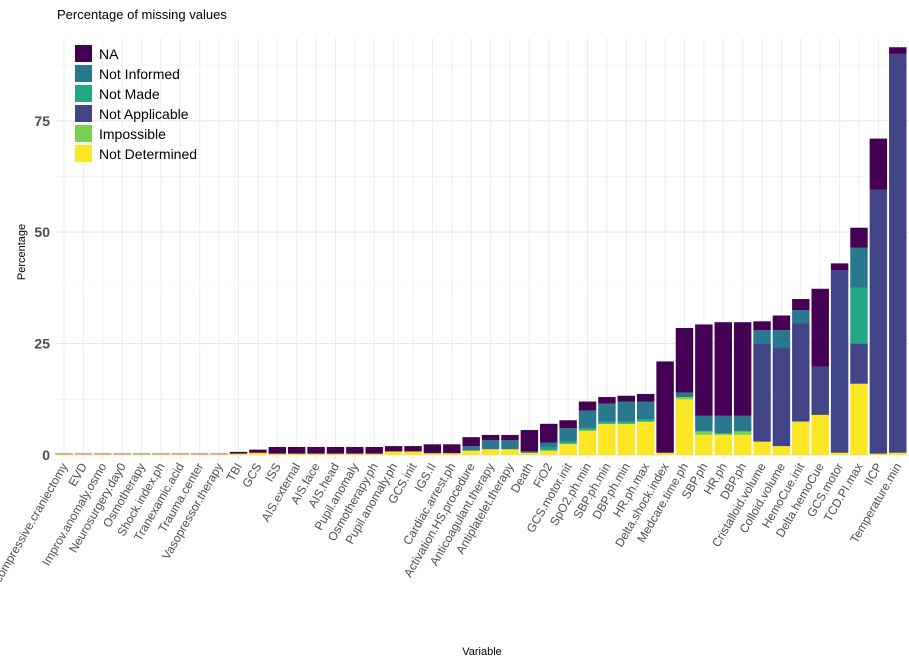 The width and height of the screenshot is (909, 659). I want to click on legend-swatch-impossible, so click(83, 133).